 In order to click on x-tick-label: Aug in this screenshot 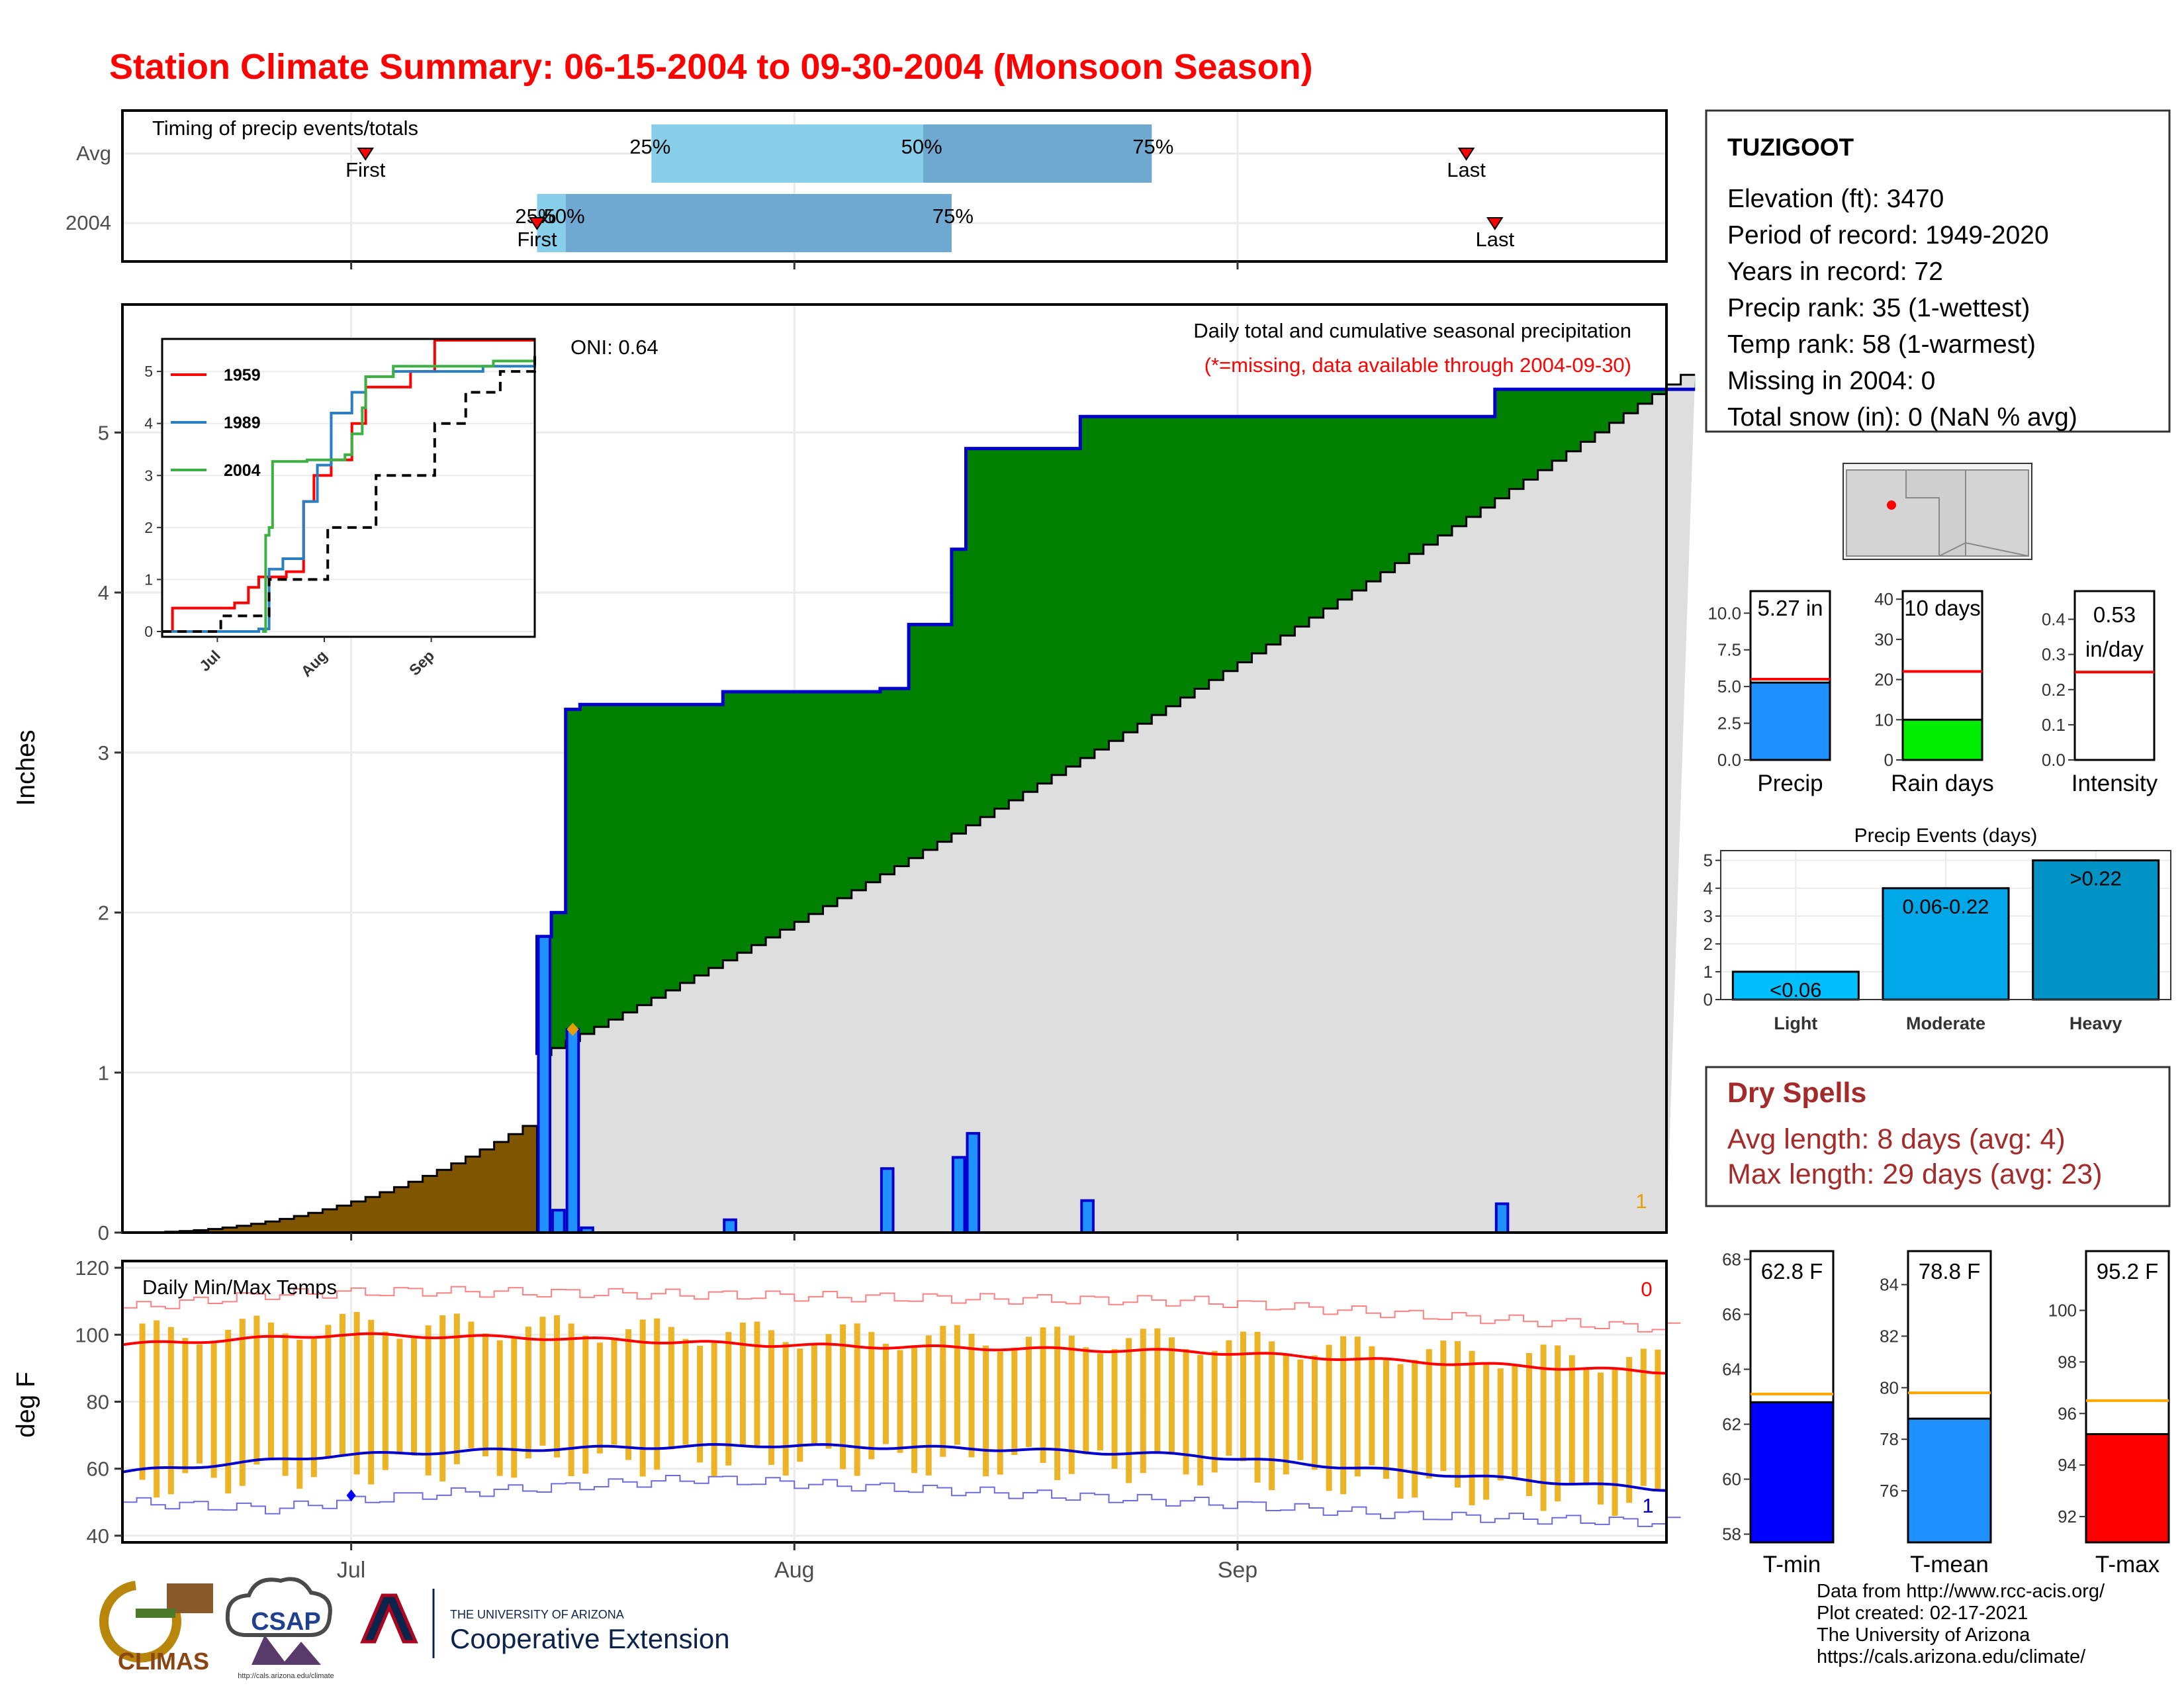, I will do `click(795, 1570)`.